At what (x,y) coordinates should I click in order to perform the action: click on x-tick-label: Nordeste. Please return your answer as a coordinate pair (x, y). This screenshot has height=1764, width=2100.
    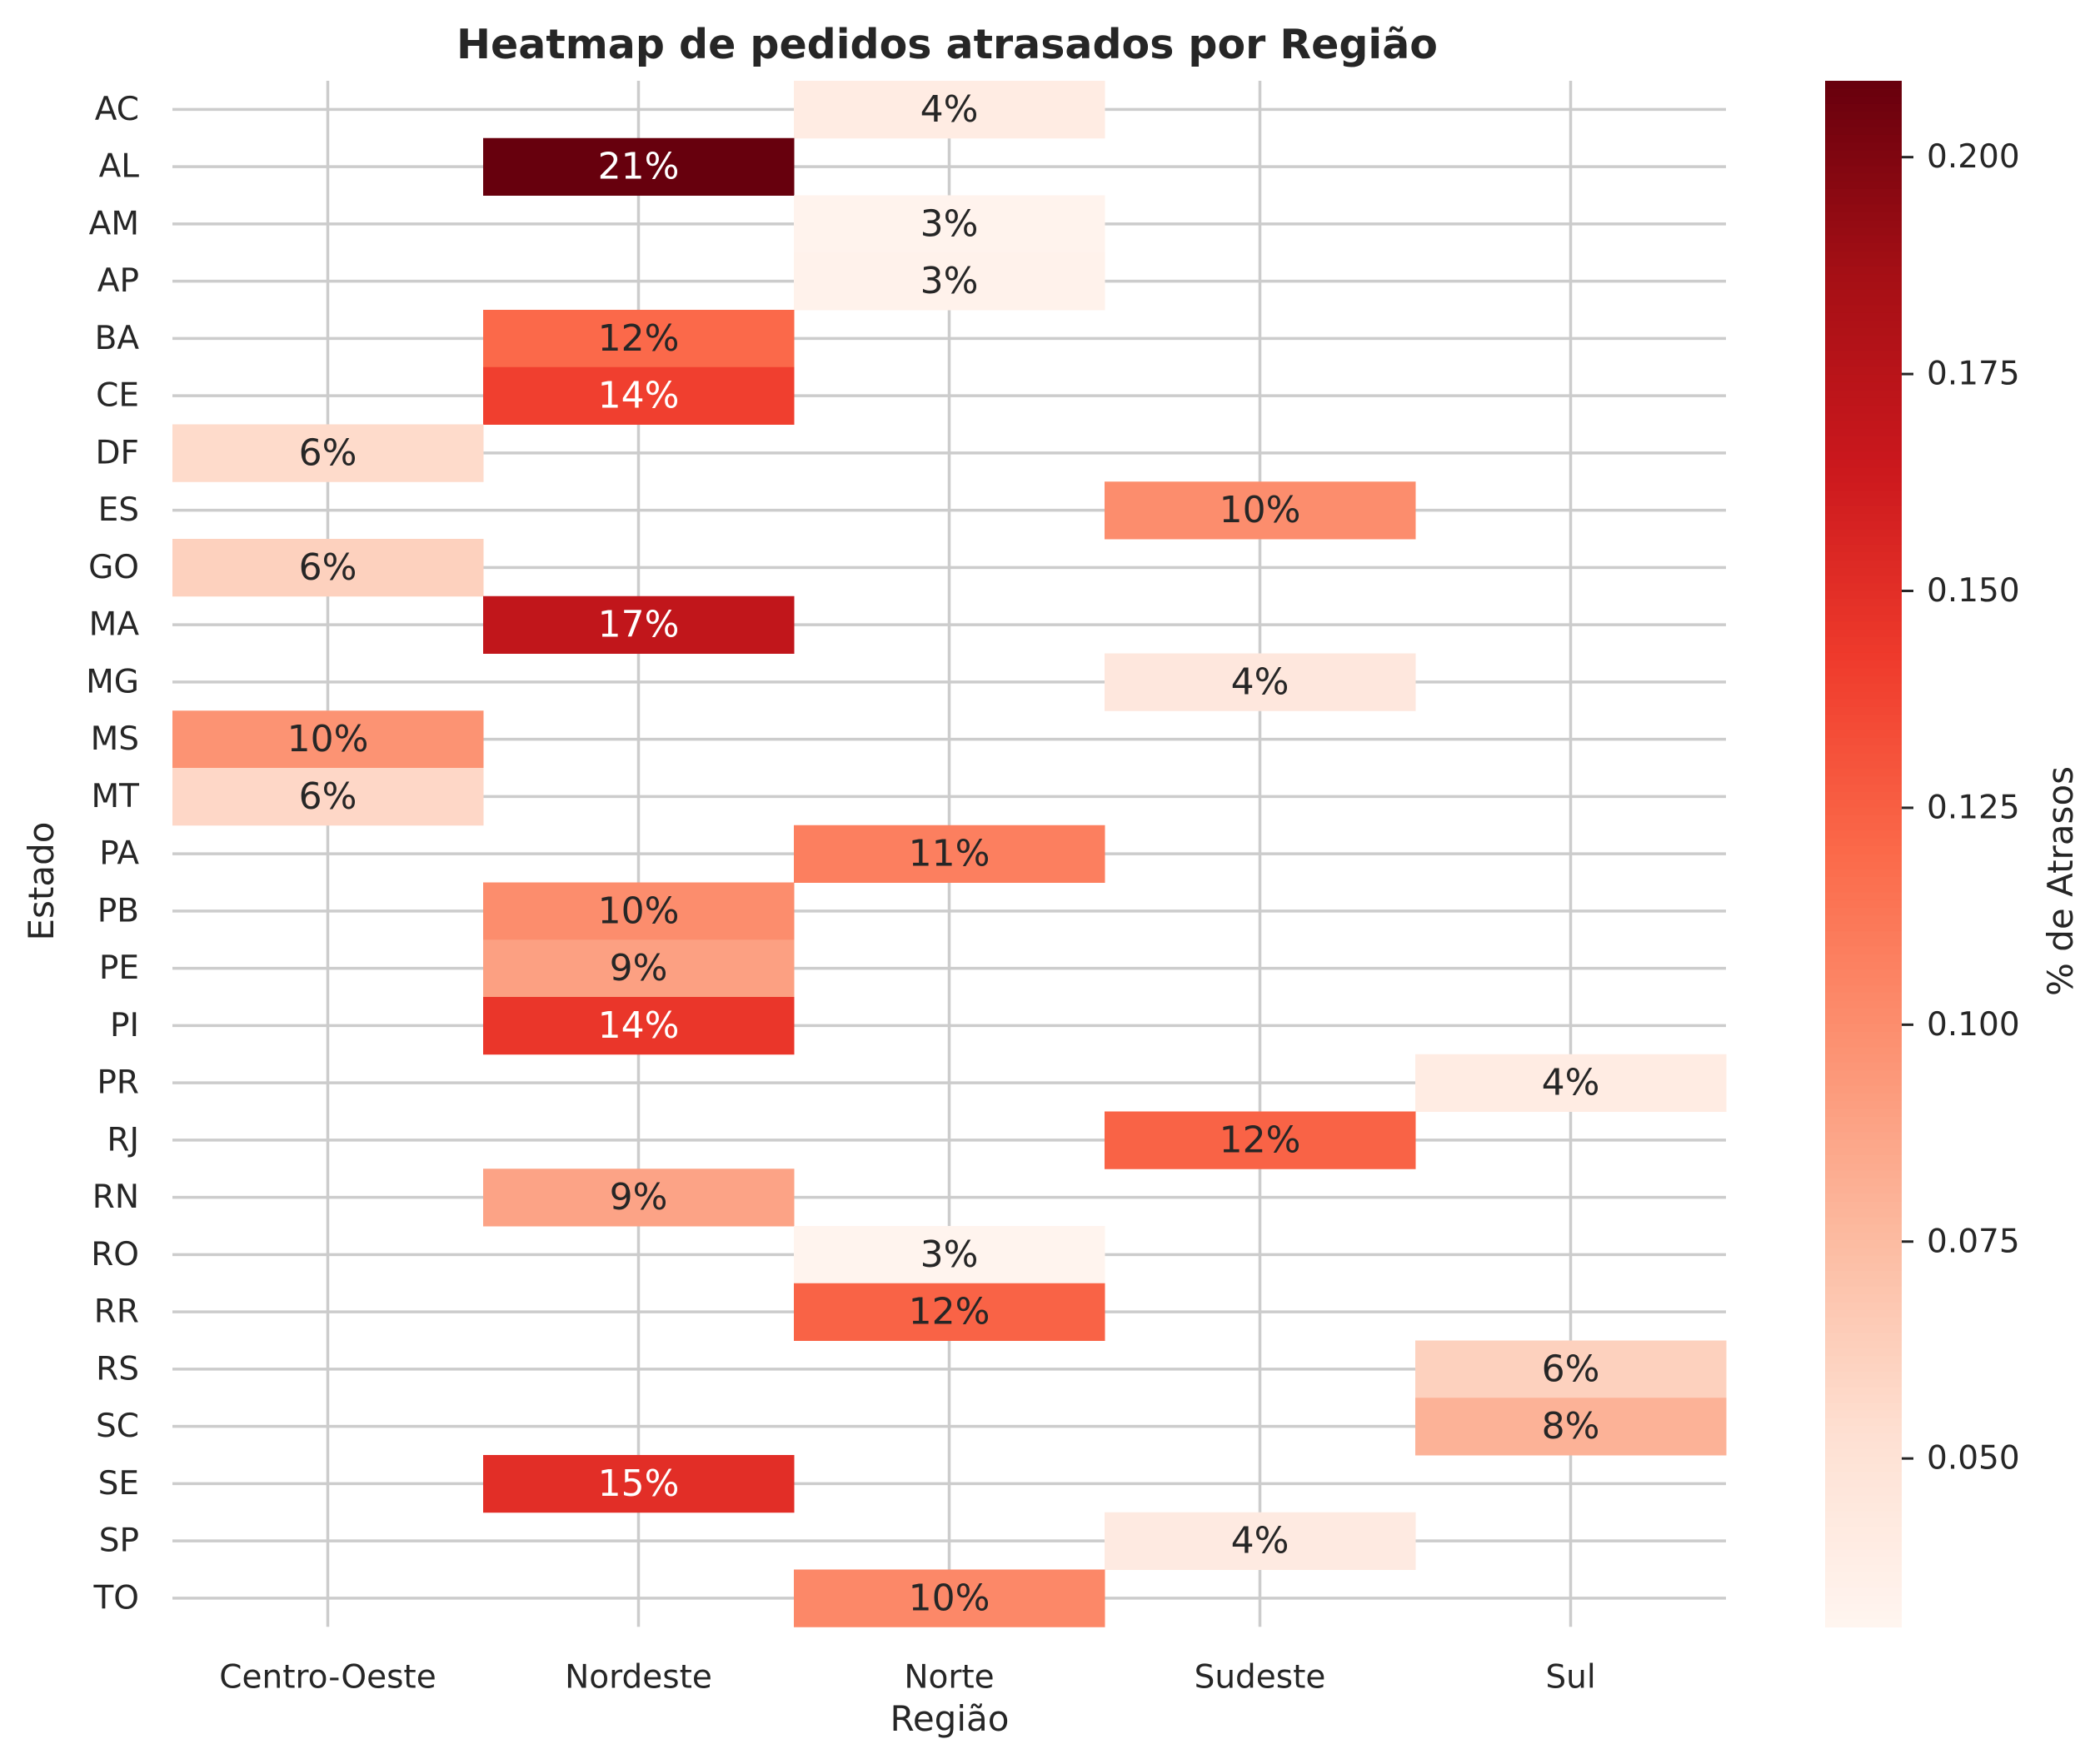
    Looking at the image, I should click on (638, 1677).